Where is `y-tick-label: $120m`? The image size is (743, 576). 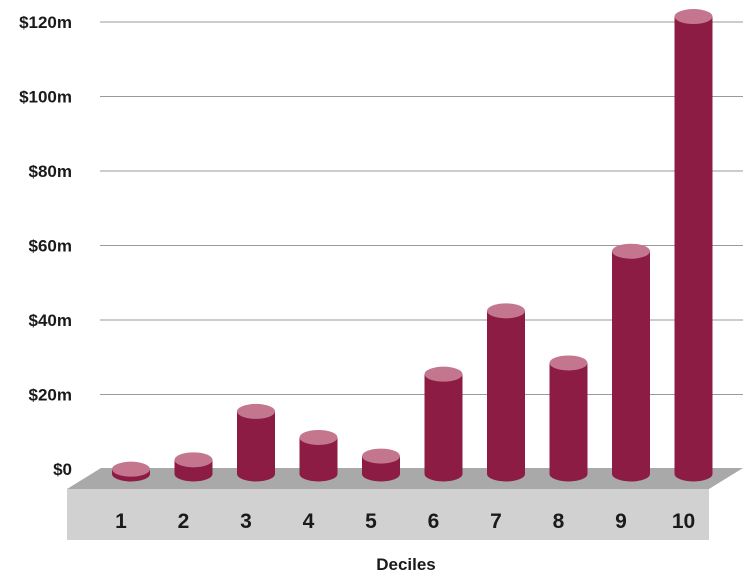
y-tick-label: $120m is located at coordinates (45, 22).